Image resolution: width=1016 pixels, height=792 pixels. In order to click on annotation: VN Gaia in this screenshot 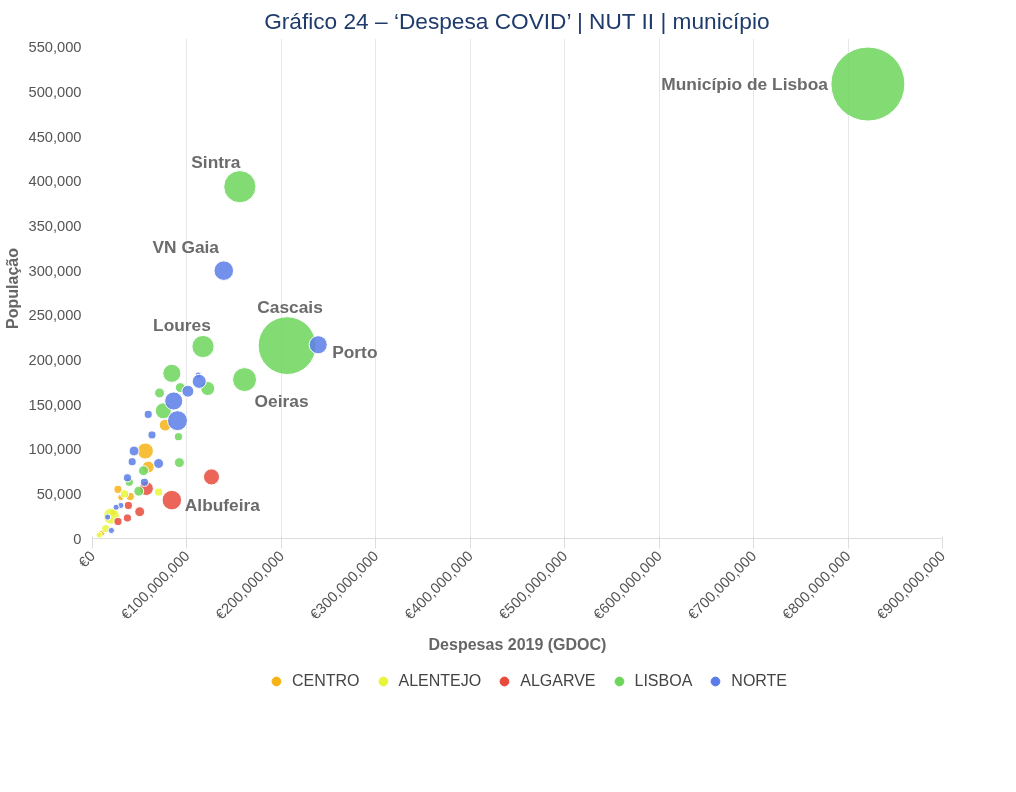, I will do `click(186, 246)`.